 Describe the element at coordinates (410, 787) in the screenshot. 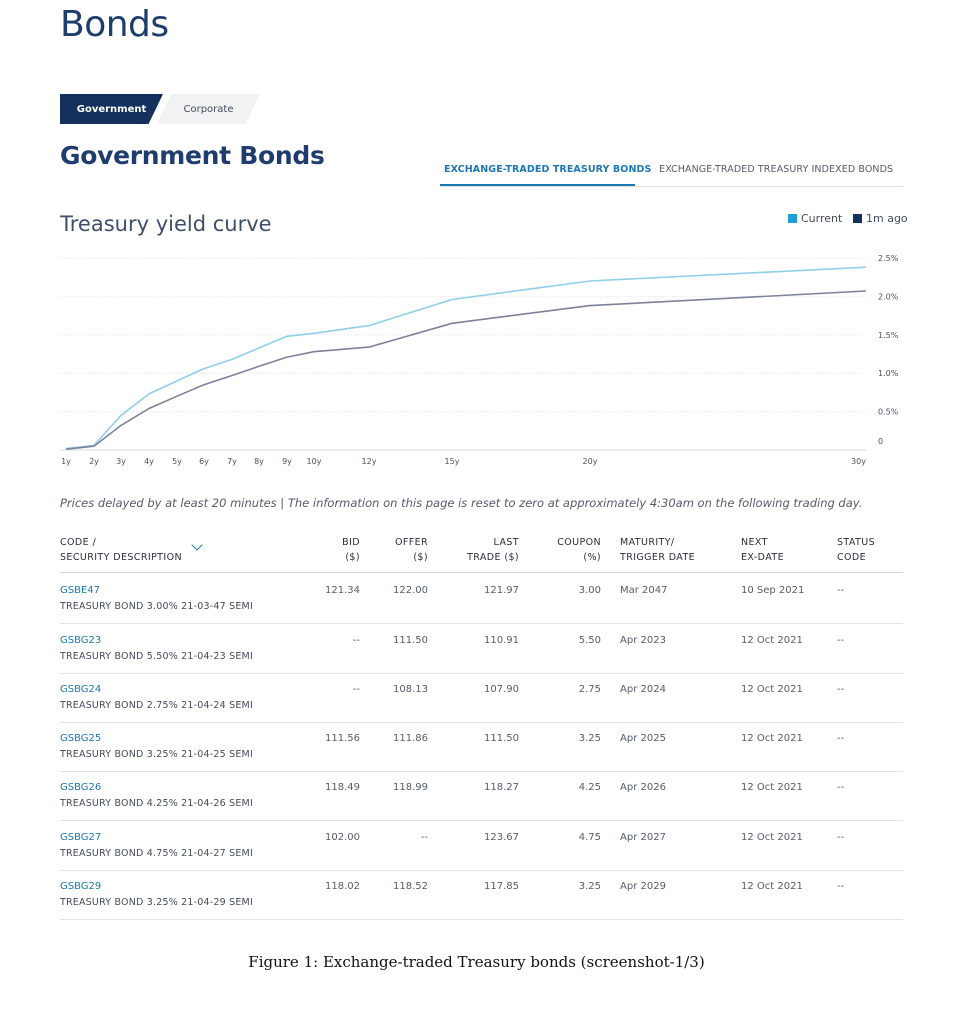

I see `offer-value: 118.99` at that location.